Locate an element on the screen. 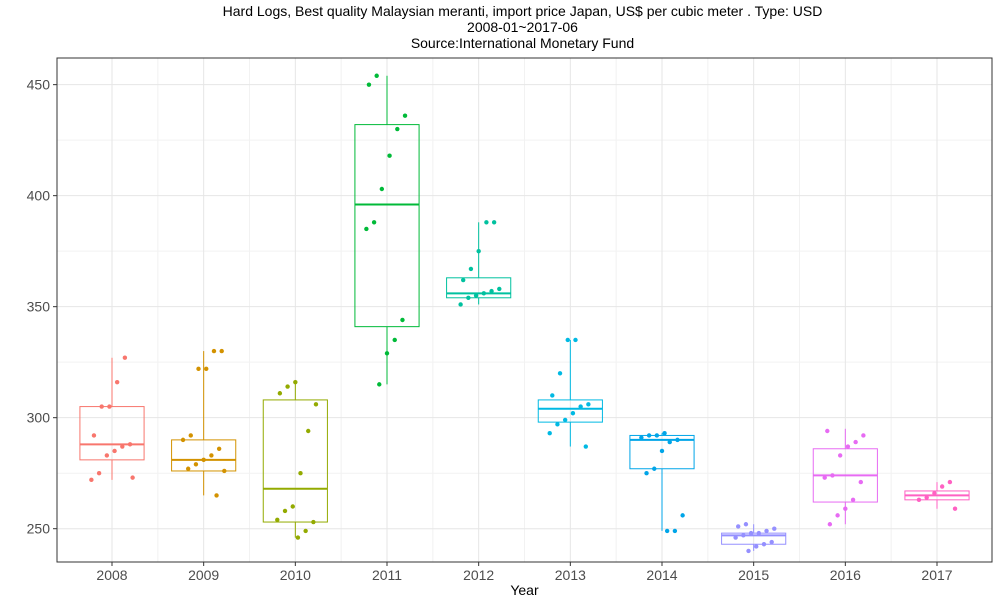  y-tick-label: 350 is located at coordinates (39, 307).